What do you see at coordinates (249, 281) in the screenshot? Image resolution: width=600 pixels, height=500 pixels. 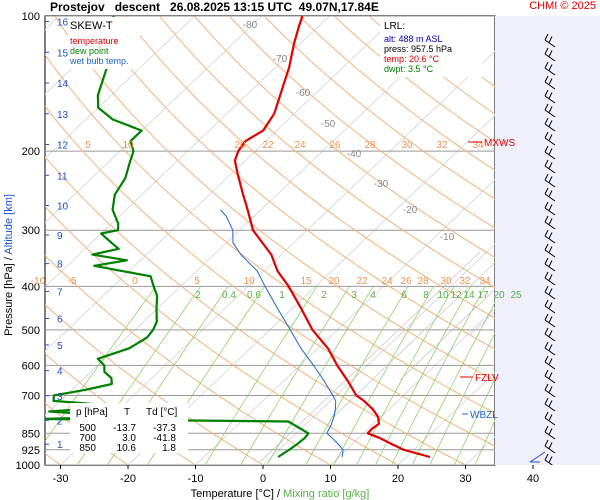 I see `dry-adiabat-label: 10` at bounding box center [249, 281].